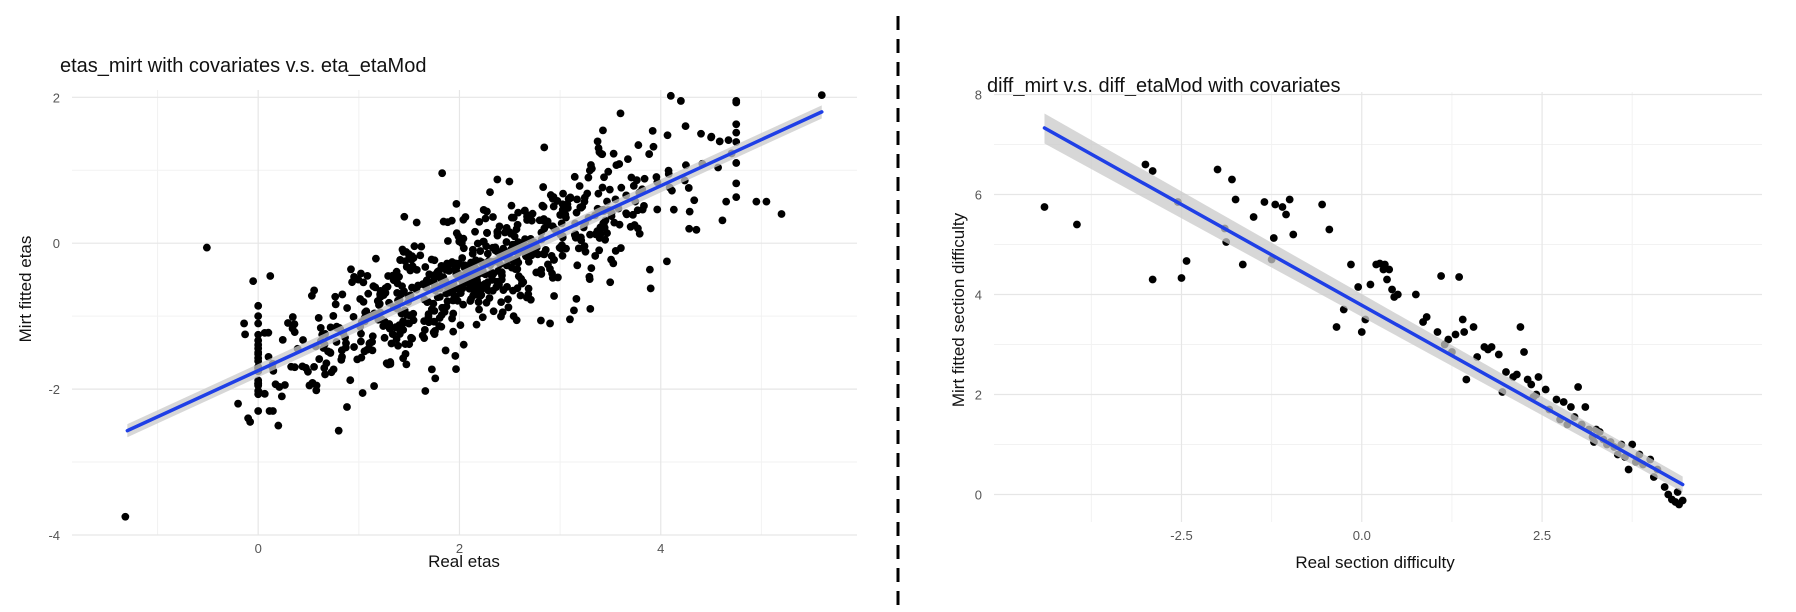 The height and width of the screenshot is (612, 1796). Describe the element at coordinates (978, 295) in the screenshot. I see `y-tick-label: 4` at that location.